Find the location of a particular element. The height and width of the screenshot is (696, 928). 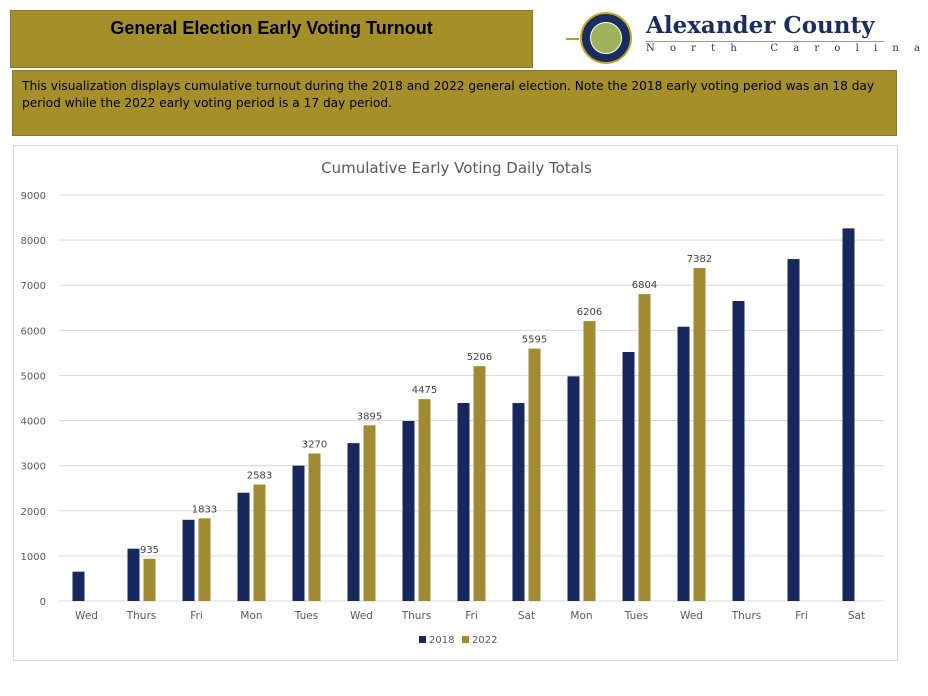

data-label: 3895 is located at coordinates (369, 416).